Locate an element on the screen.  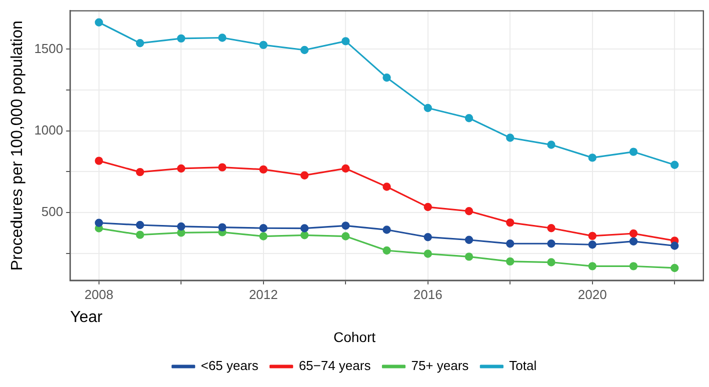
x-tick-label: 2012 is located at coordinates (263, 294).